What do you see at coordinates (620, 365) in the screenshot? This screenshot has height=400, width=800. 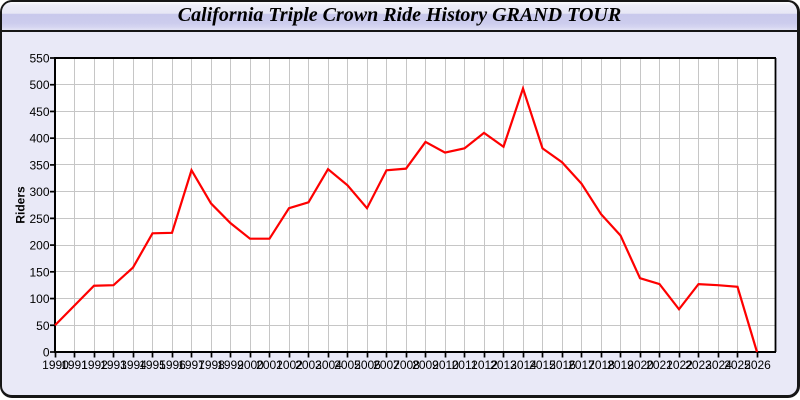 I see `svg-text: 2019` at bounding box center [620, 365].